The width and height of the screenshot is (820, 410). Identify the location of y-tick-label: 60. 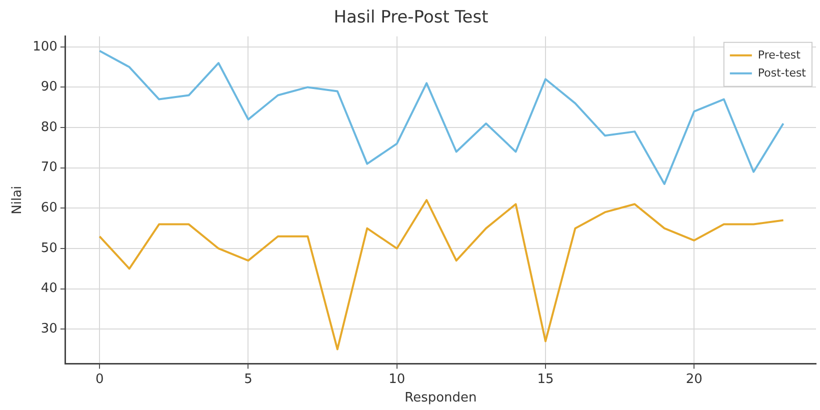
(49, 208).